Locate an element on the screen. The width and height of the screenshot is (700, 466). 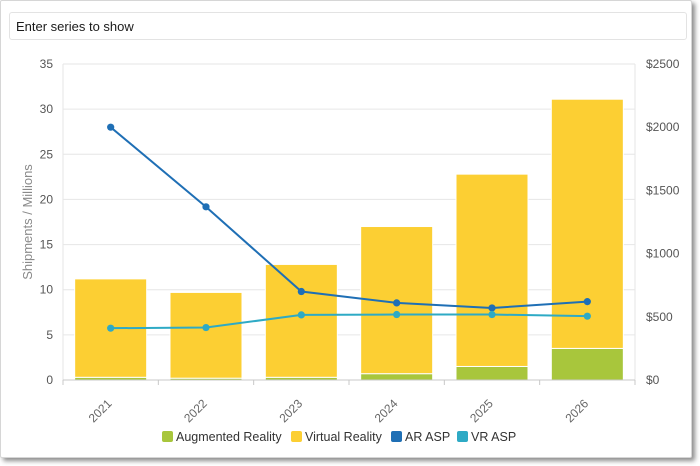
y-left-tick-label: 5 is located at coordinates (49, 335).